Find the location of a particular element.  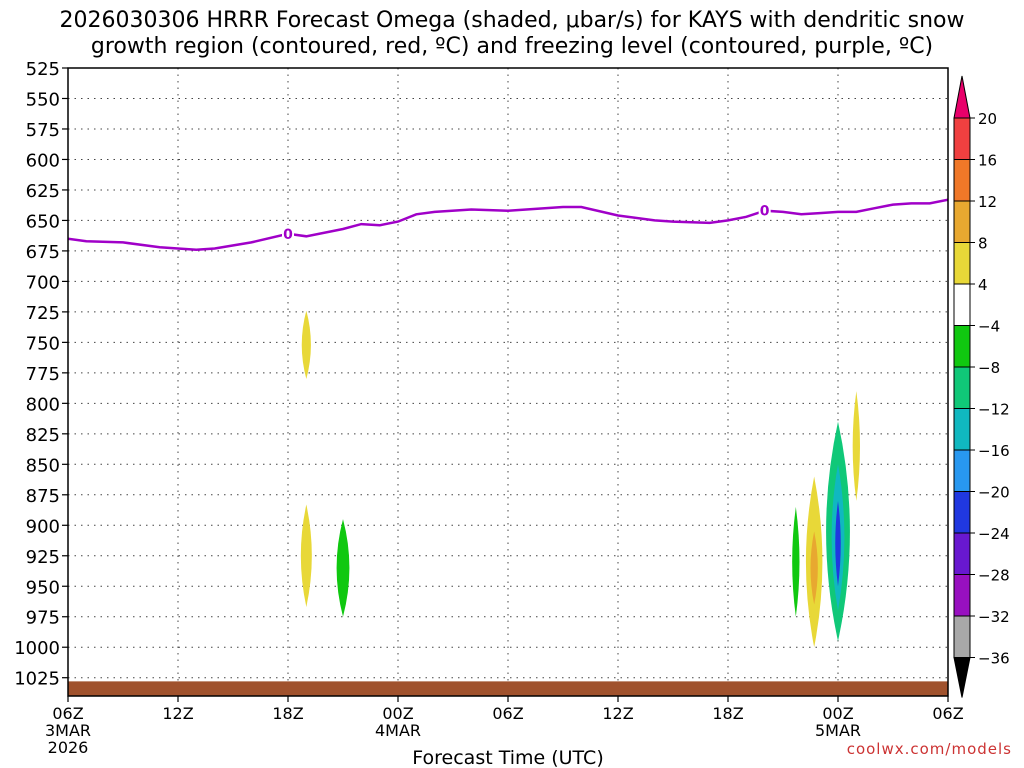

colorbar-bottom-arrow is located at coordinates (962, 677).